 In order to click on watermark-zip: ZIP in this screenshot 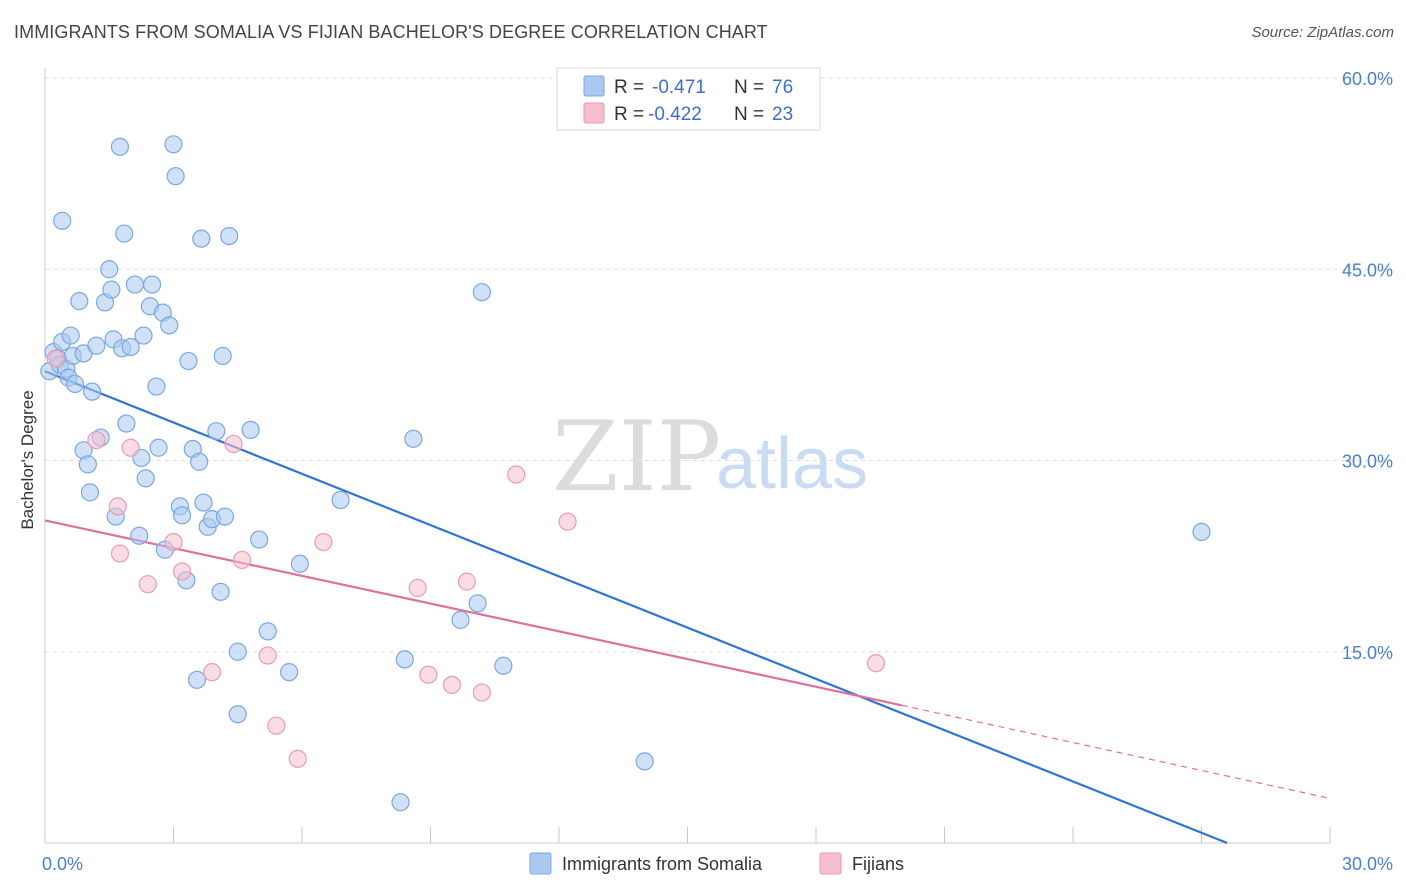, I will do `click(636, 457)`.